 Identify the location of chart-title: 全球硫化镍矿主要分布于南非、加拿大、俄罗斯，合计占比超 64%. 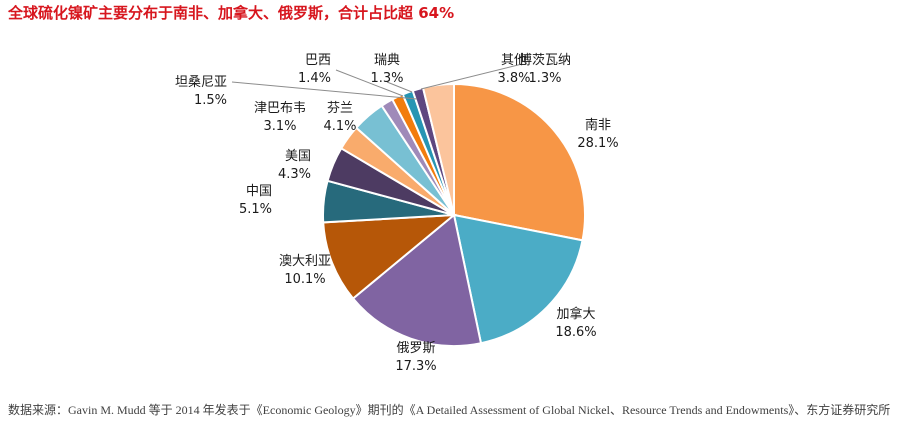
(231, 13).